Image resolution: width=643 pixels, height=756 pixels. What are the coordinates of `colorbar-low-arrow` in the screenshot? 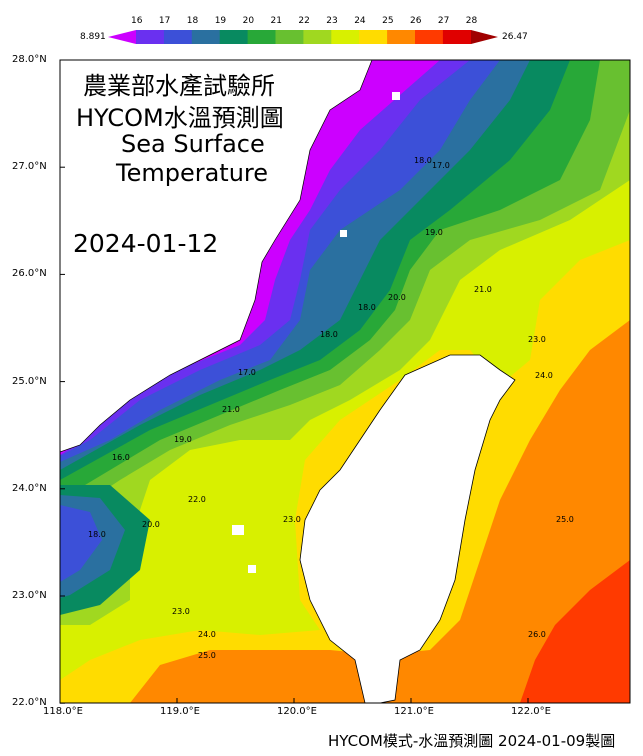 It's located at (122, 37).